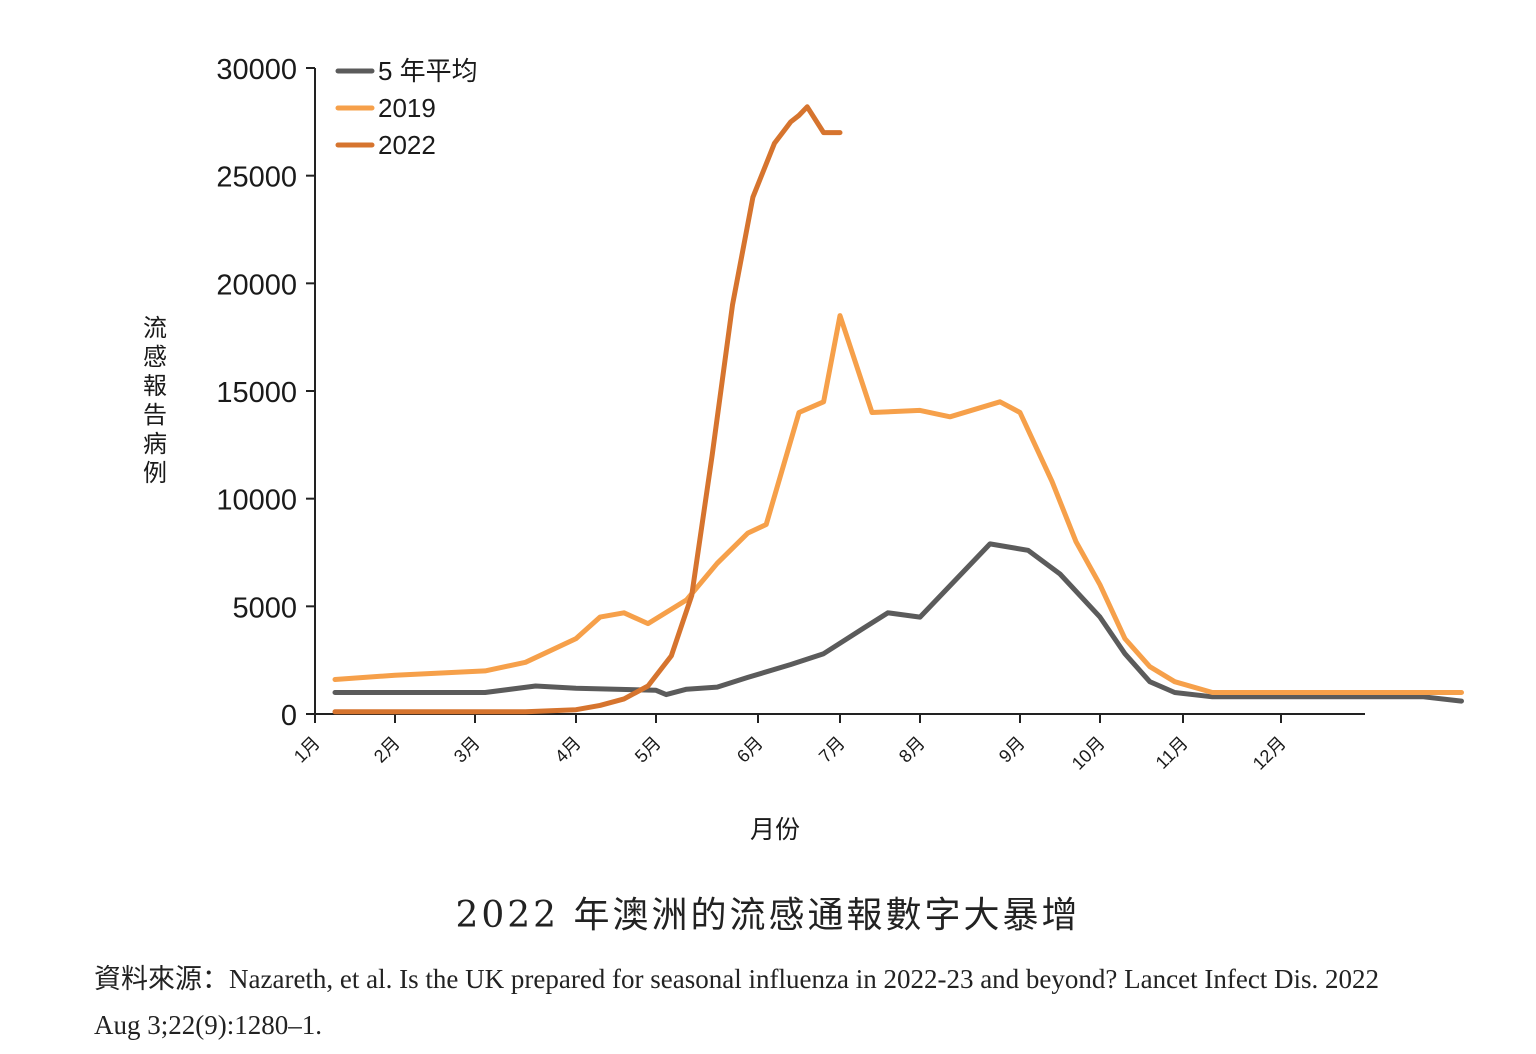 The width and height of the screenshot is (1536, 1054). Describe the element at coordinates (775, 830) in the screenshot. I see `x-axis-label: 月份` at that location.